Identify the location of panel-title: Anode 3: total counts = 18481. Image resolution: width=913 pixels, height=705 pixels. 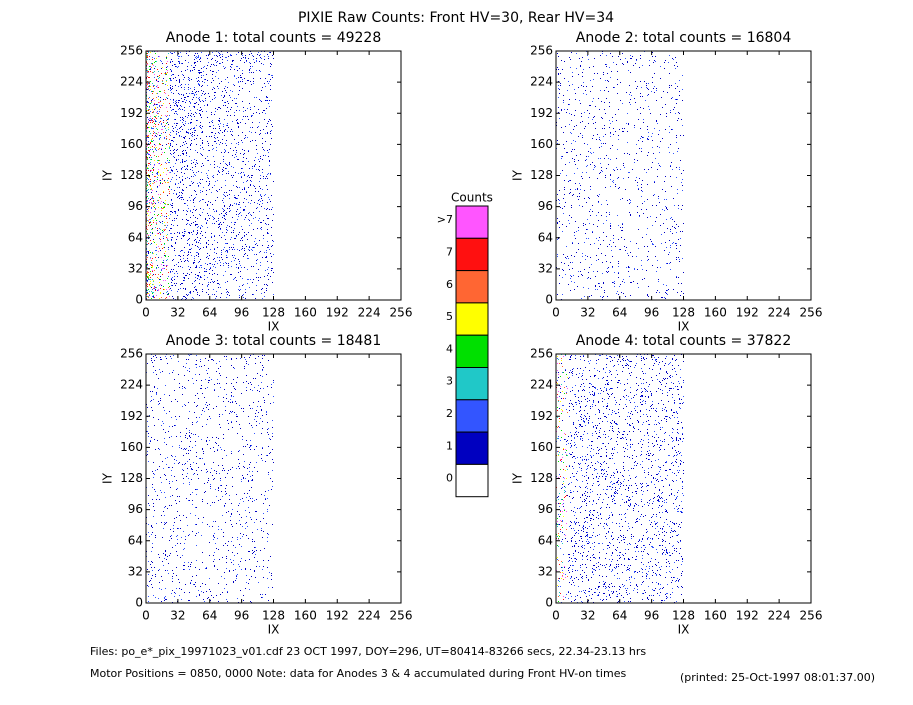
(273, 341).